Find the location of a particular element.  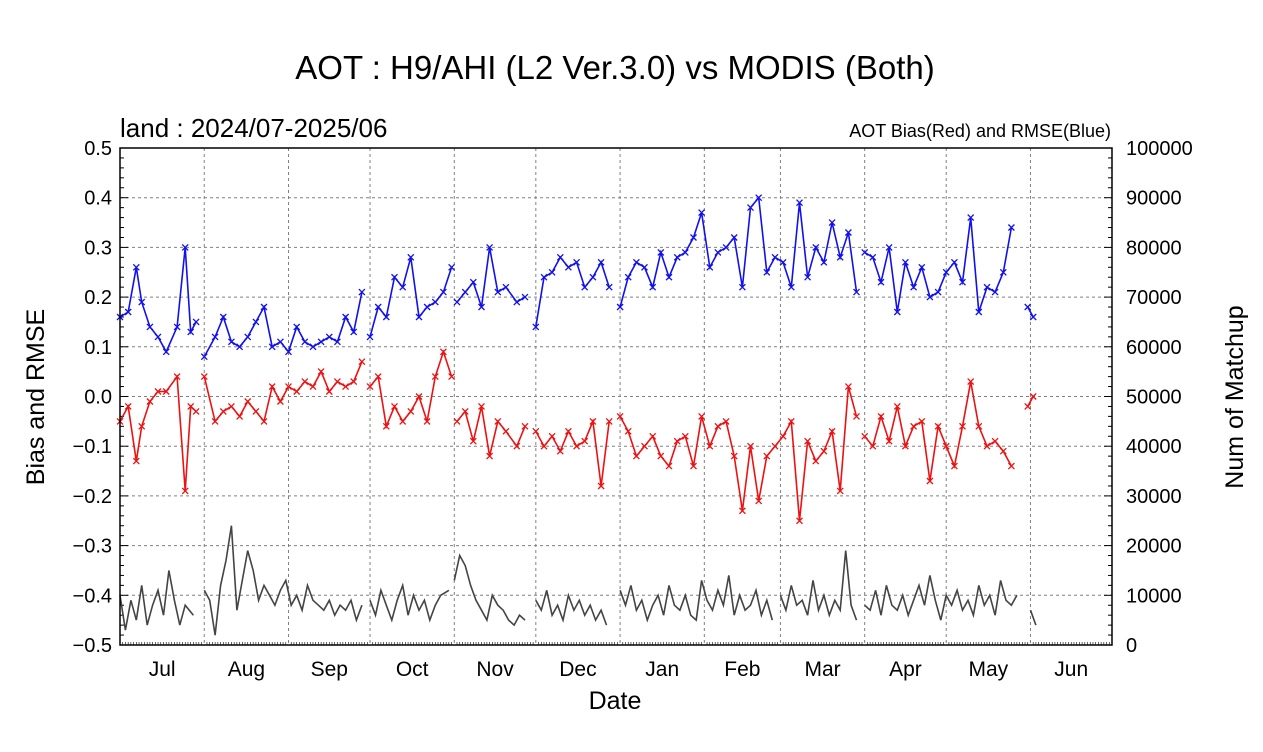

y-tick-label-left: 0.0 is located at coordinates (98, 398).